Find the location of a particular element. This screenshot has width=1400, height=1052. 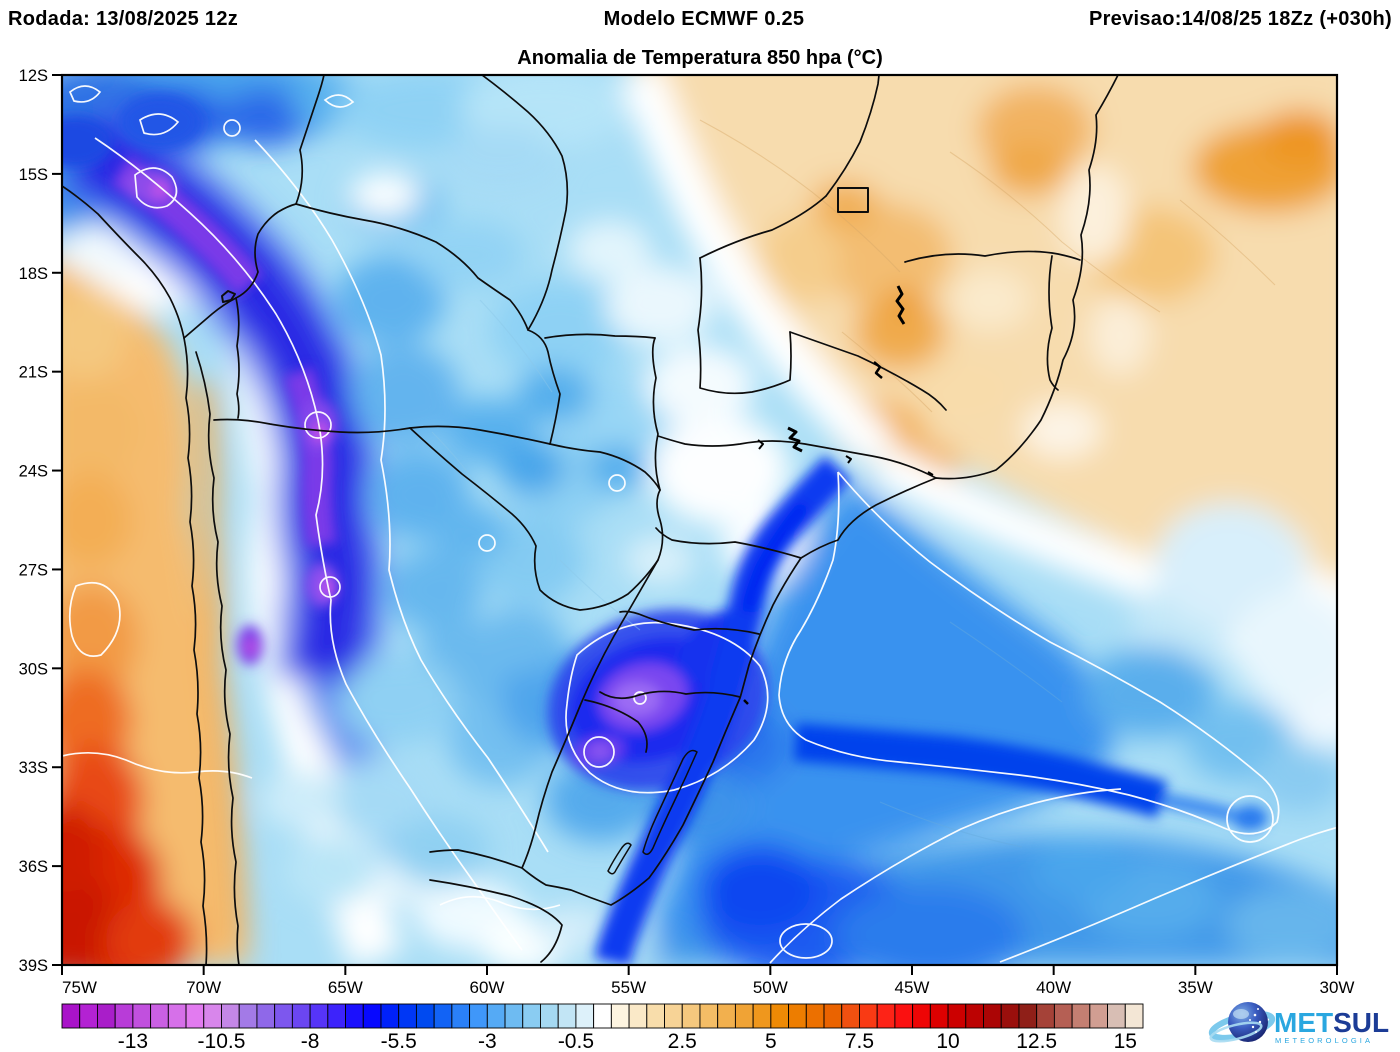

lat-label: 24S is located at coordinates (33, 472).